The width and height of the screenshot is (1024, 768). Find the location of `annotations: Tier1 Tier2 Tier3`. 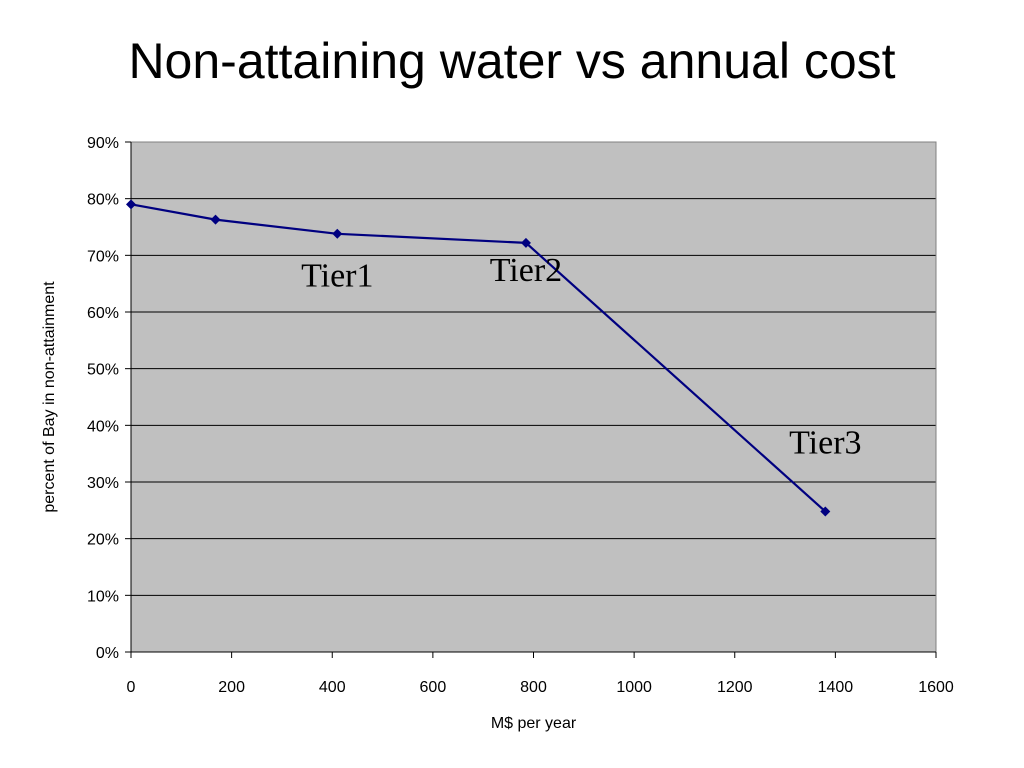

annotations: Tier1 Tier2 Tier3 is located at coordinates (581, 357).